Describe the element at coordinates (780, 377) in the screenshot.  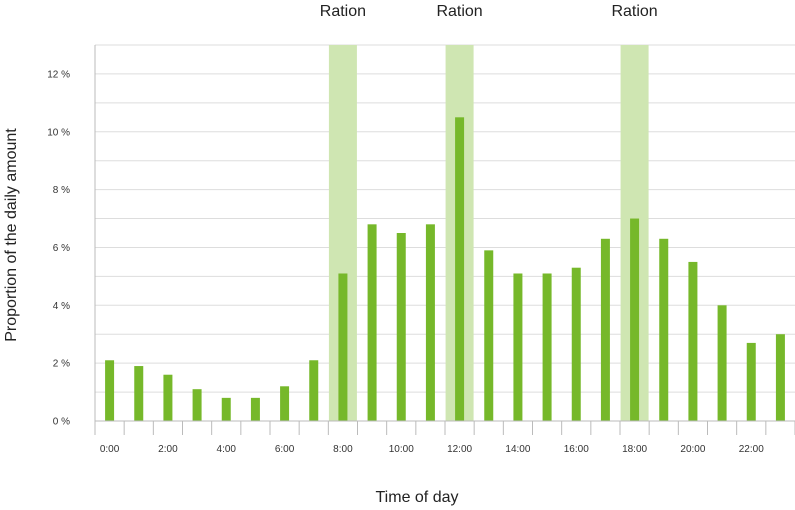
I see `bar-23:00` at that location.